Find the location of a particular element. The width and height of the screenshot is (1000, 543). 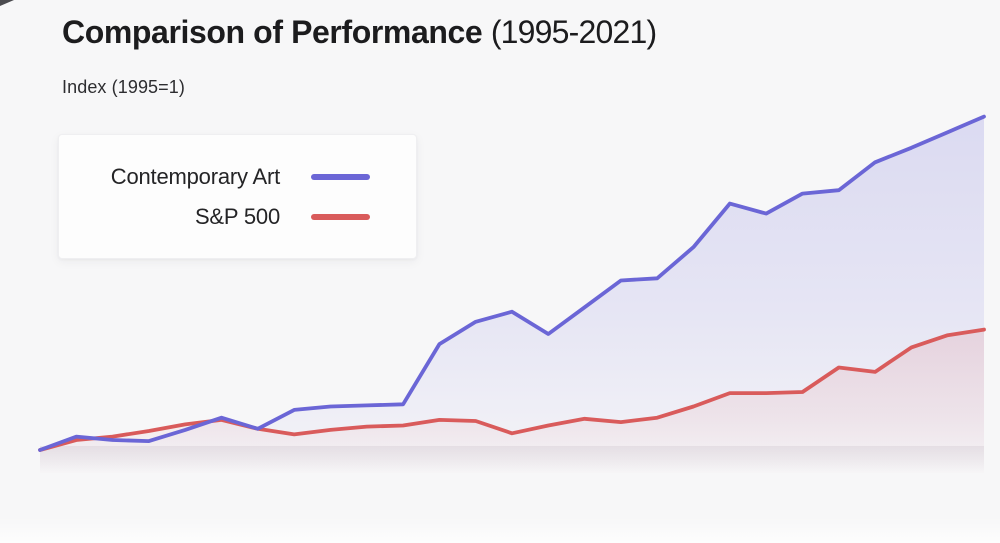

legend: Contemporary Art S&P 500 is located at coordinates (237, 196).